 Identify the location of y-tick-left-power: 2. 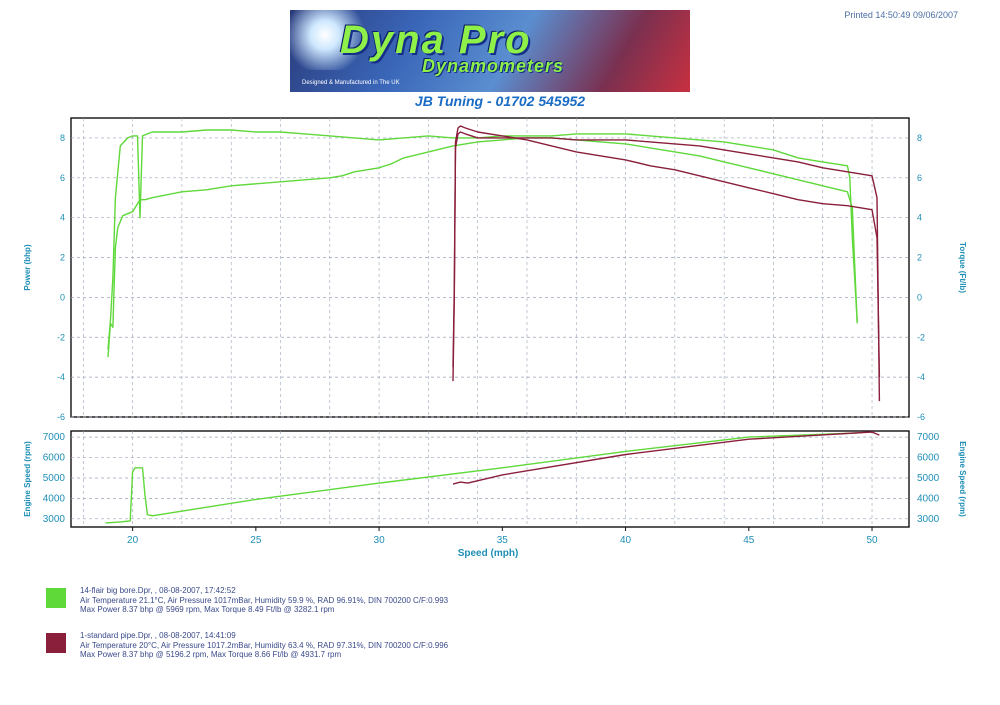
(62, 258).